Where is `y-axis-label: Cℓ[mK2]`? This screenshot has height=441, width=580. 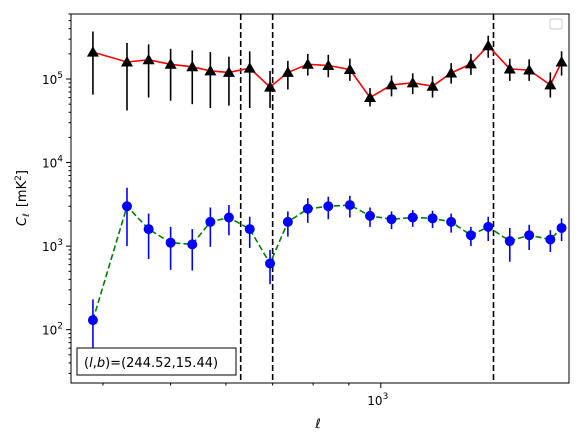
y-axis-label: Cℓ[mK2] is located at coordinates (23, 198).